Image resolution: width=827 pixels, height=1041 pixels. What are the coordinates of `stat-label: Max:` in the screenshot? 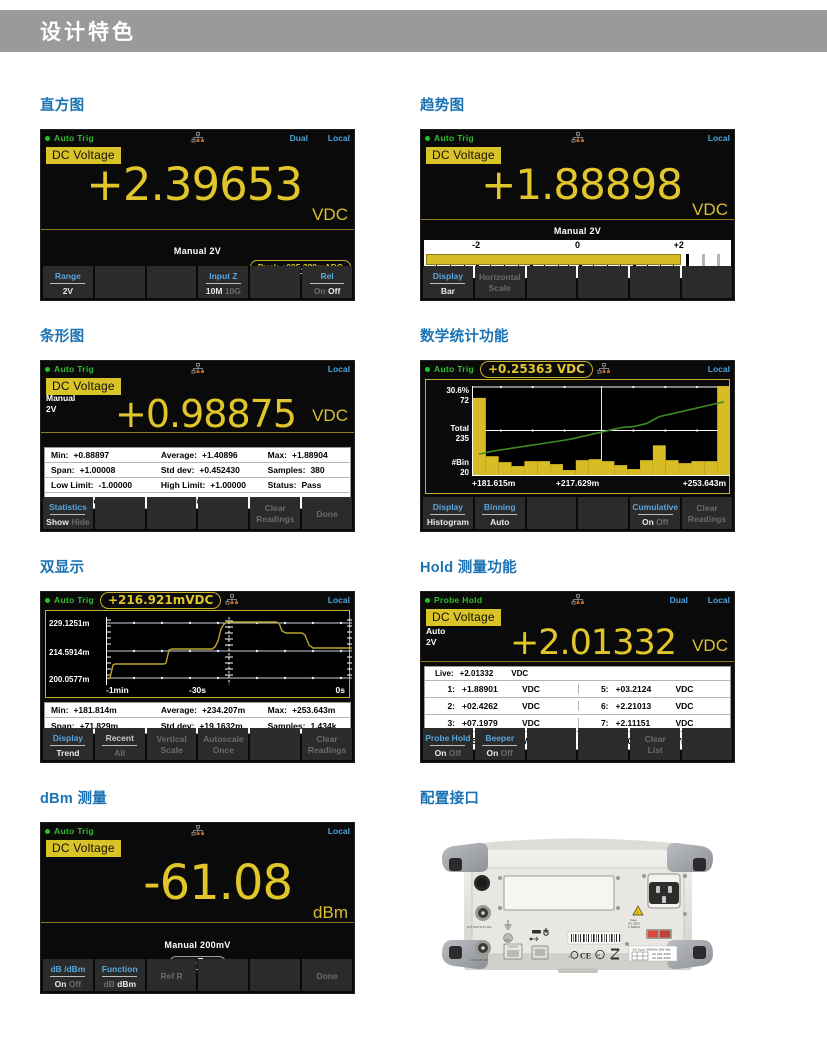 It's located at (277, 455).